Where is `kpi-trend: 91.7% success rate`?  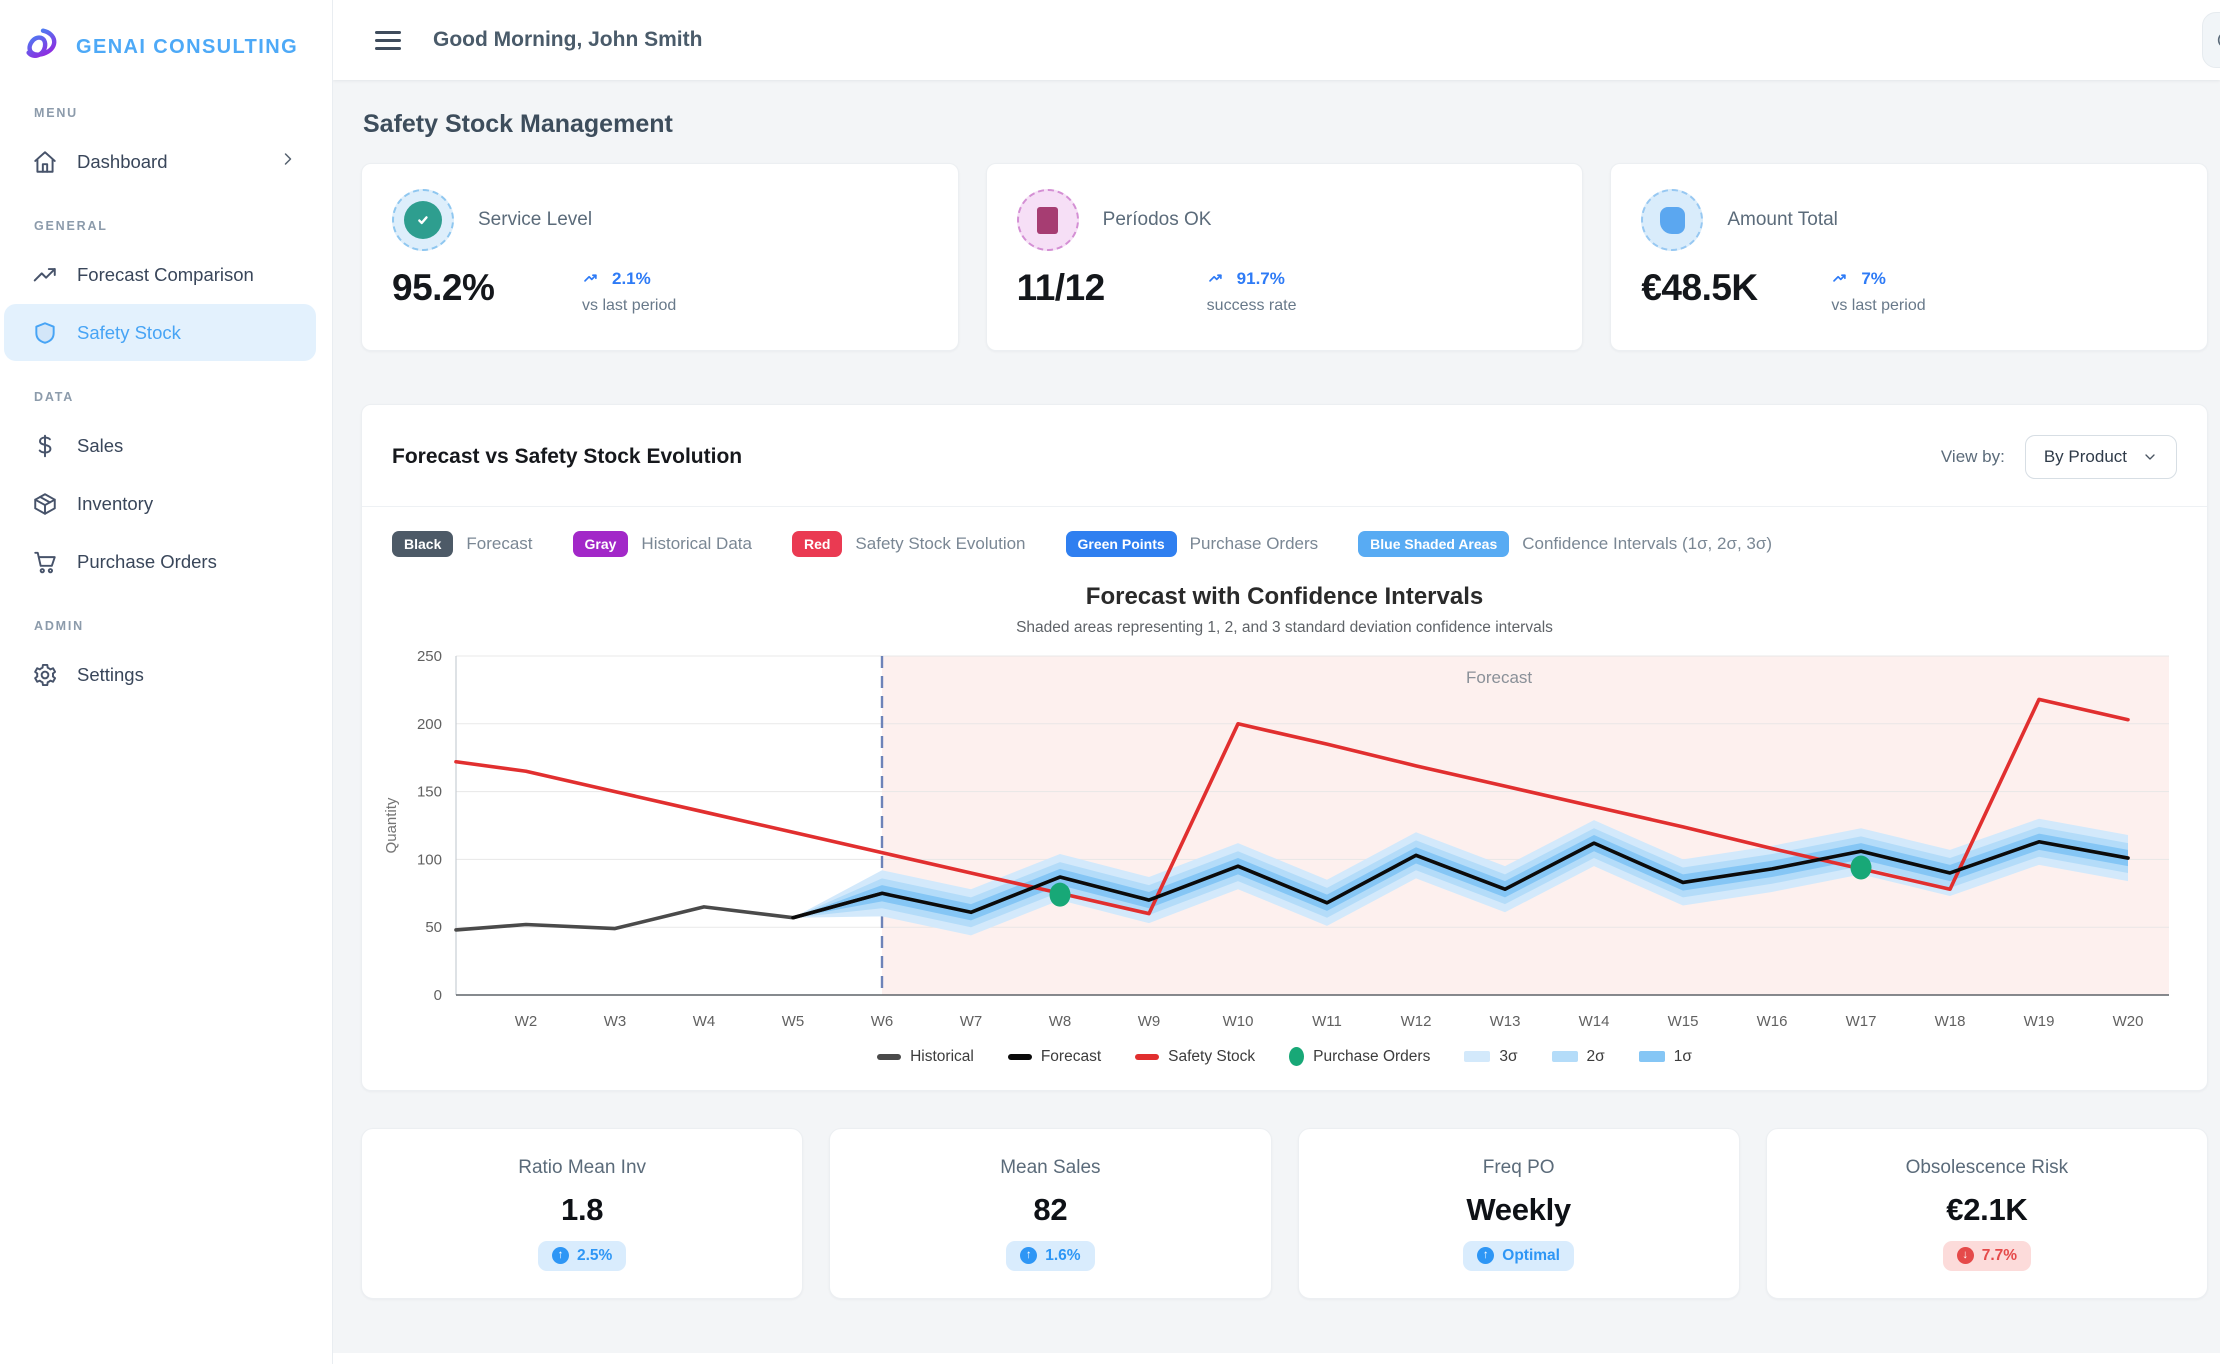 kpi-trend: 91.7% success rate is located at coordinates (1252, 291).